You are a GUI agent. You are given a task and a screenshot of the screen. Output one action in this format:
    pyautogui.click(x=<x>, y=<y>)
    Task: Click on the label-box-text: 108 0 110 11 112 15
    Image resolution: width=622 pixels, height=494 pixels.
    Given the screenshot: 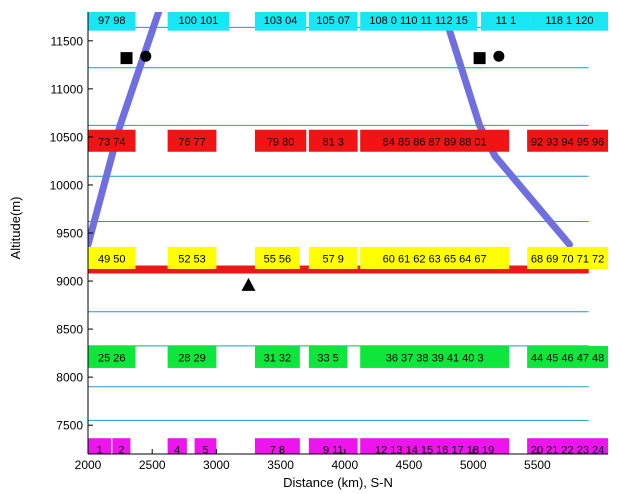 What is the action you would take?
    pyautogui.click(x=418, y=21)
    